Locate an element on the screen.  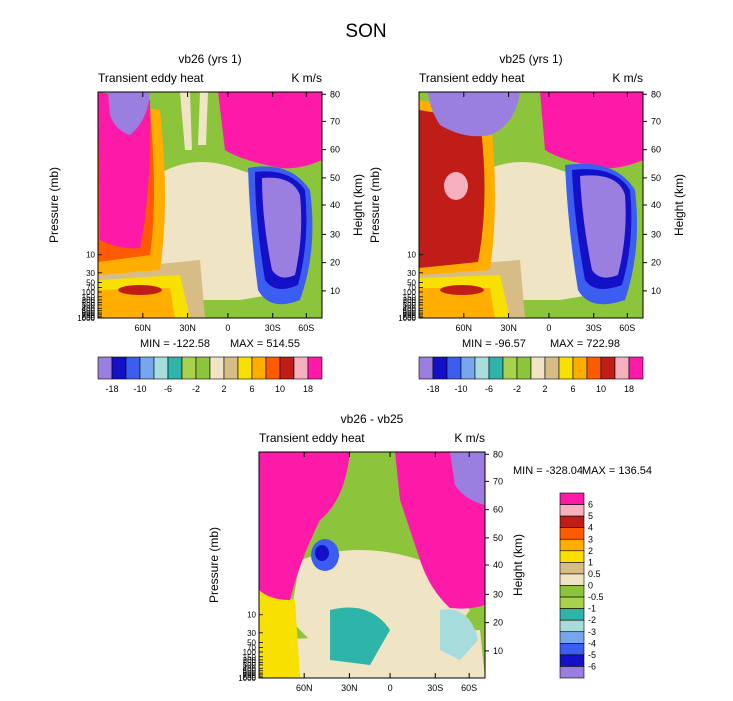
p-tick-label: 700 is located at coordinates (410, 315).